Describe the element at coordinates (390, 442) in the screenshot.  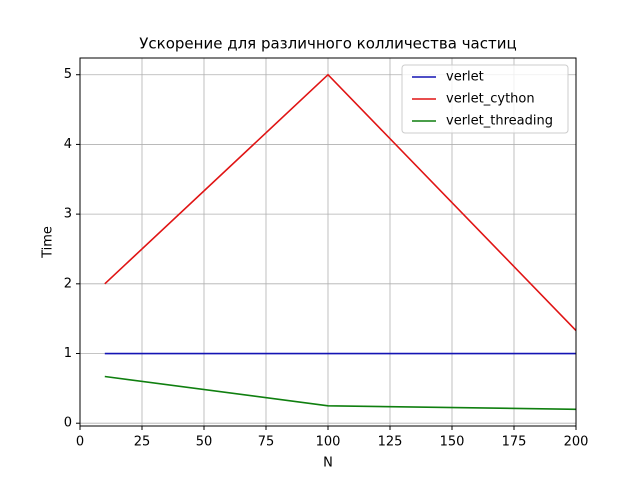
I see `x-tick-label: 125` at that location.